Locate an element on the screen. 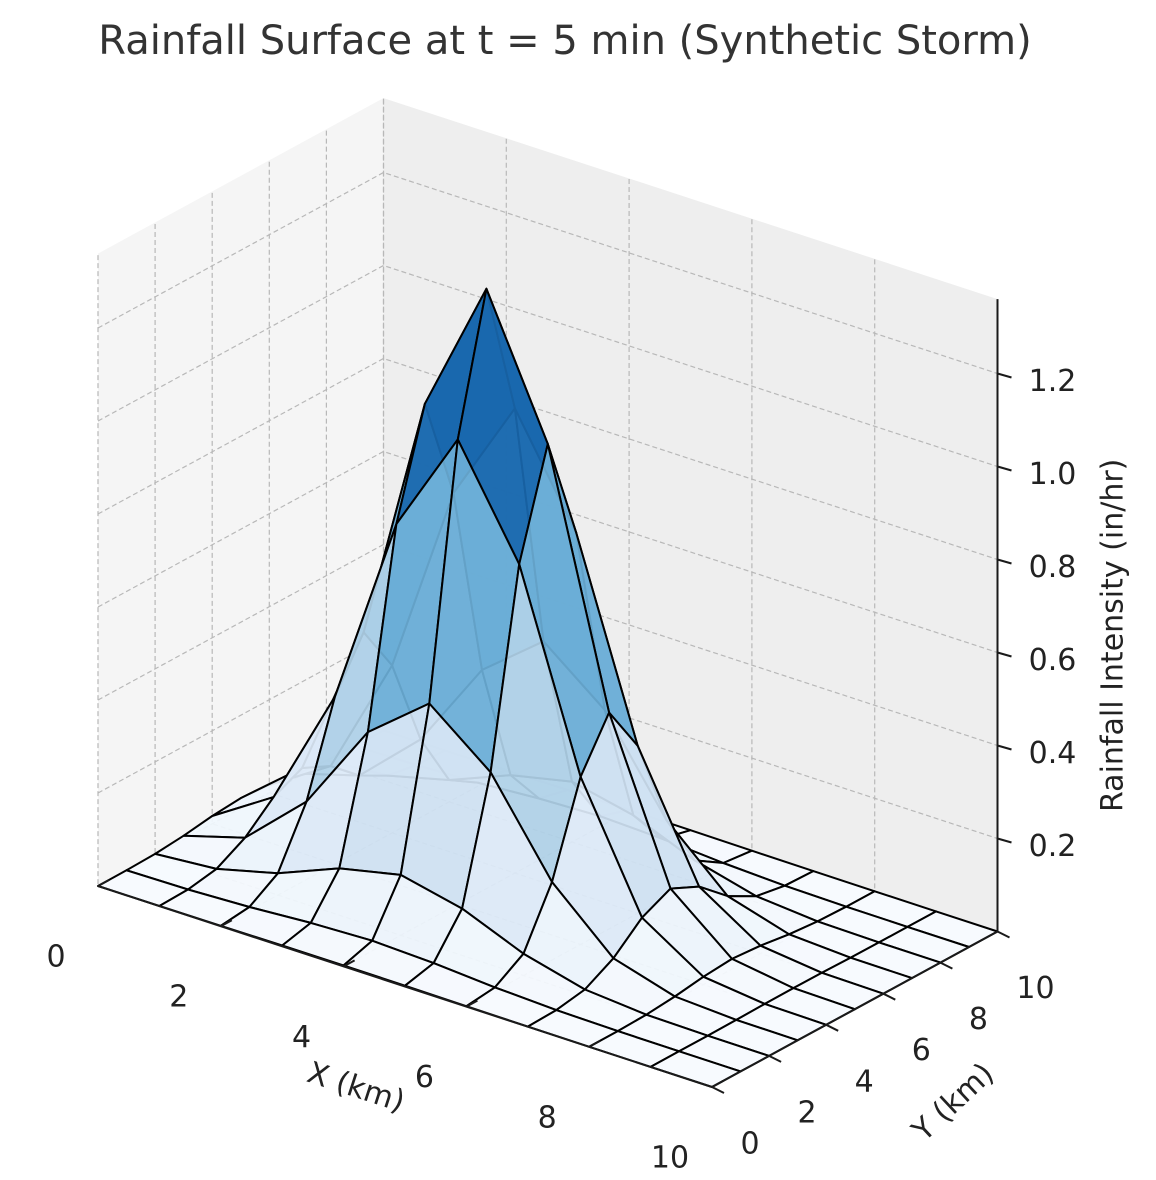 This screenshot has height=1180, width=1156. y-tick-label: 0 is located at coordinates (749, 1144).